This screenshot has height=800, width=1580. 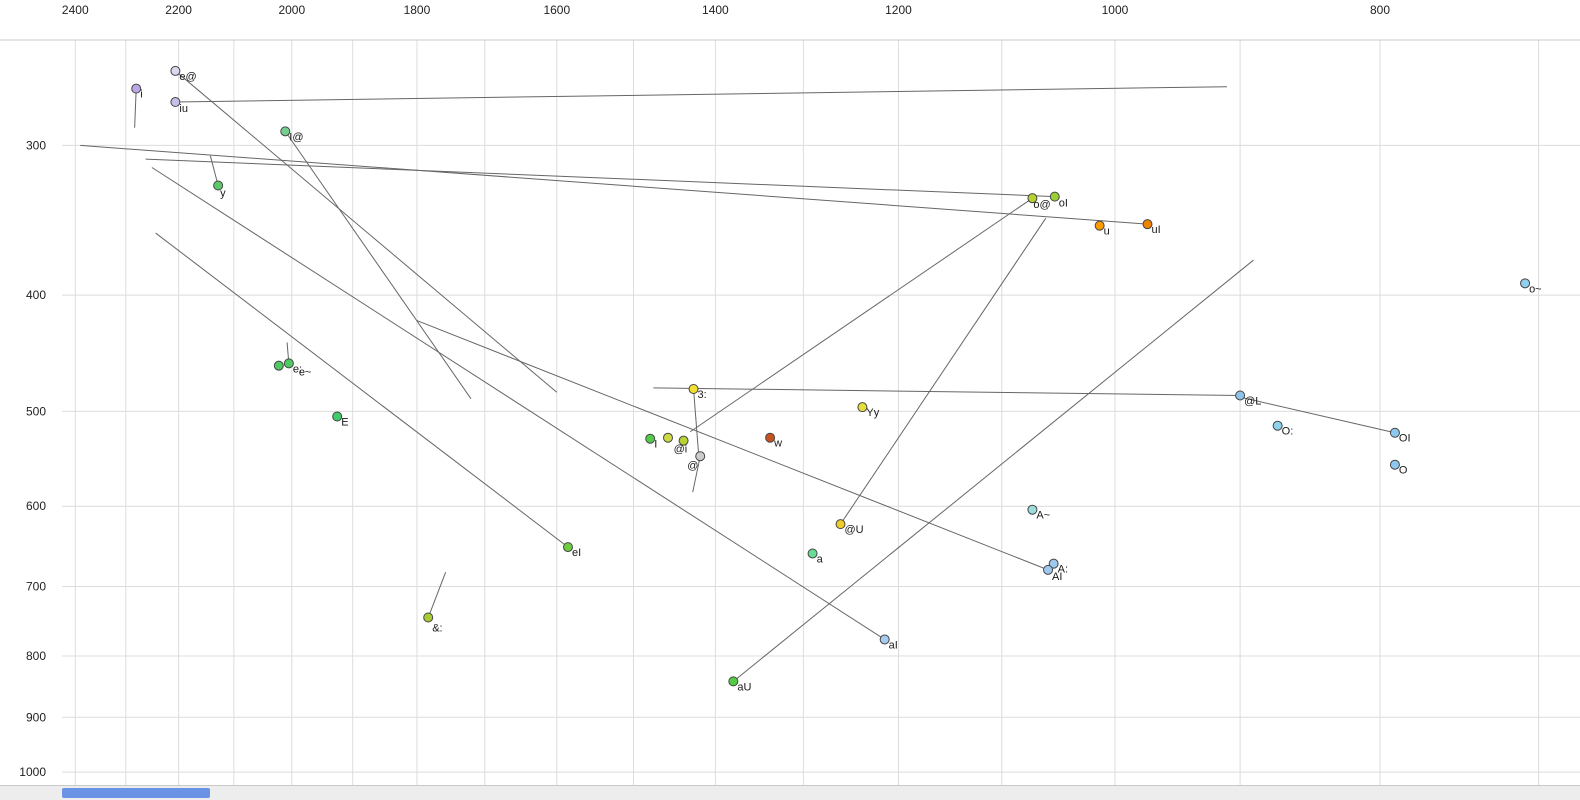 I want to click on trajectory-line-y, so click(x=214, y=170).